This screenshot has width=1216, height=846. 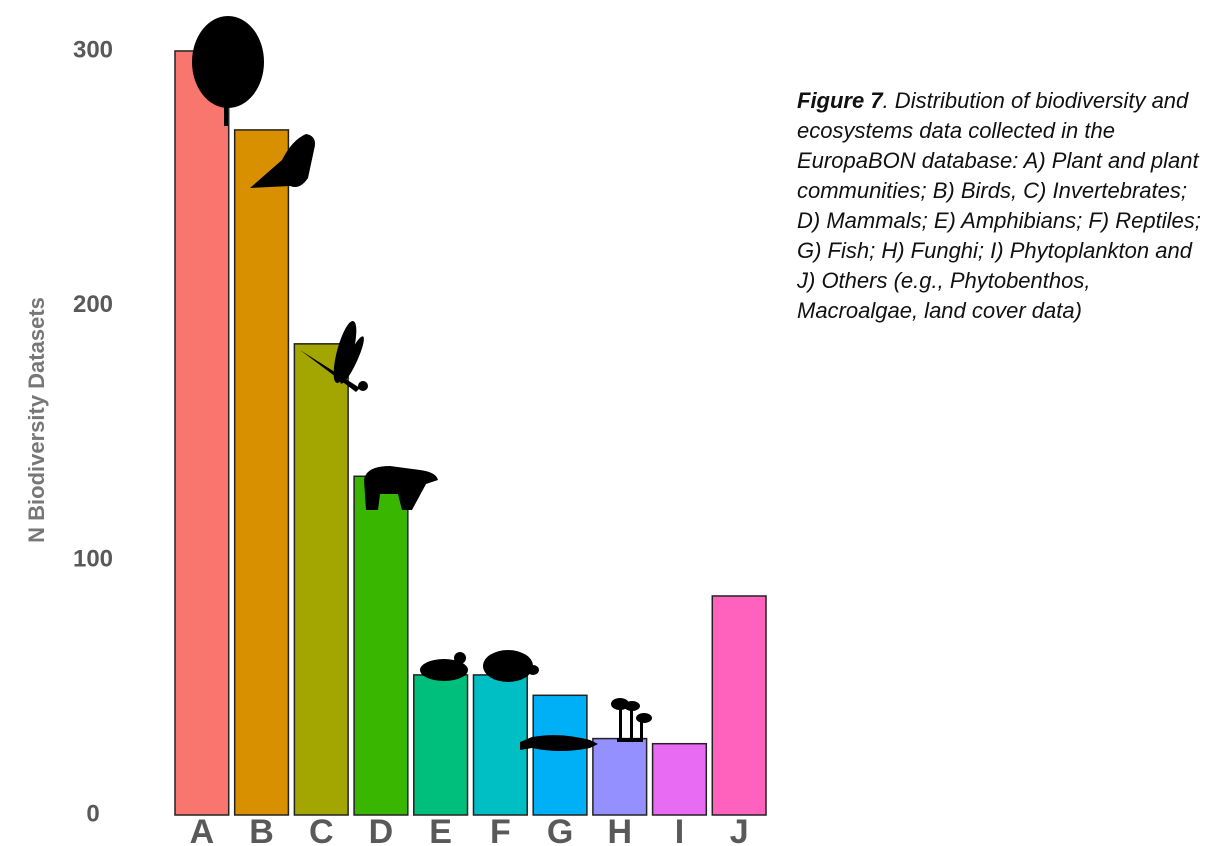 I want to click on fish-icon, so click(x=559, y=743).